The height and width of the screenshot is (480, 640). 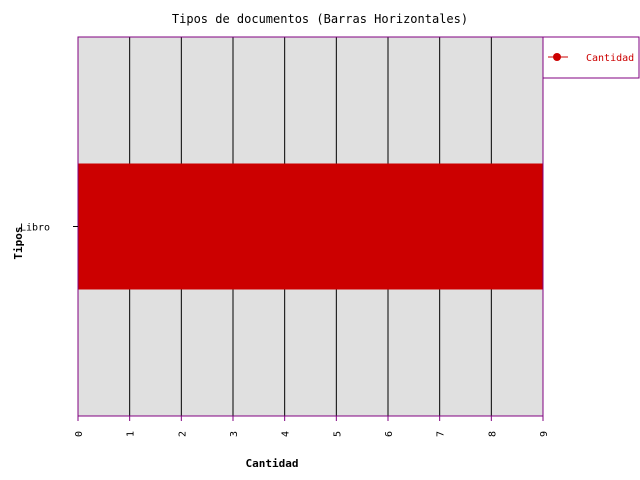 What do you see at coordinates (35, 228) in the screenshot?
I see `y-tick-label: Libro` at bounding box center [35, 228].